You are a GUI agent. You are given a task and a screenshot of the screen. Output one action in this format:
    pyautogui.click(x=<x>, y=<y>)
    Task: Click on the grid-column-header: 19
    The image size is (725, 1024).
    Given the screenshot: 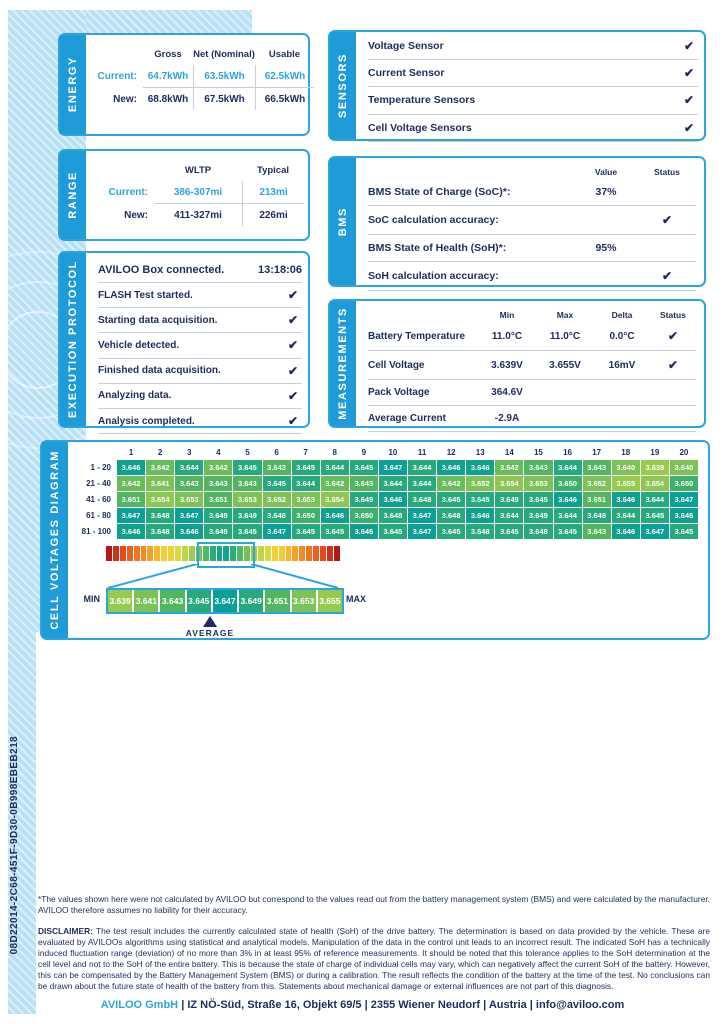 What is the action you would take?
    pyautogui.click(x=655, y=452)
    